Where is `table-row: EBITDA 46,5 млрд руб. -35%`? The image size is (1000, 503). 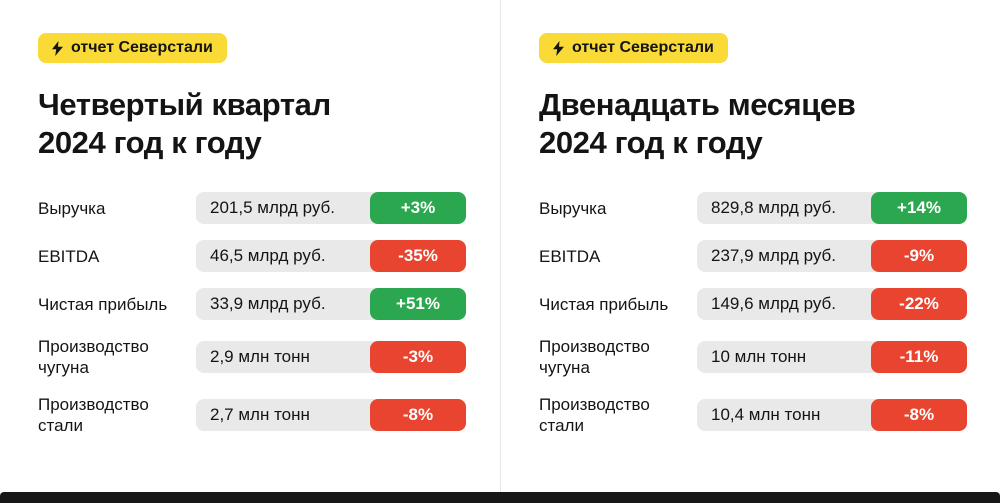 table-row: EBITDA 46,5 млрд руб. -35% is located at coordinates (255, 256).